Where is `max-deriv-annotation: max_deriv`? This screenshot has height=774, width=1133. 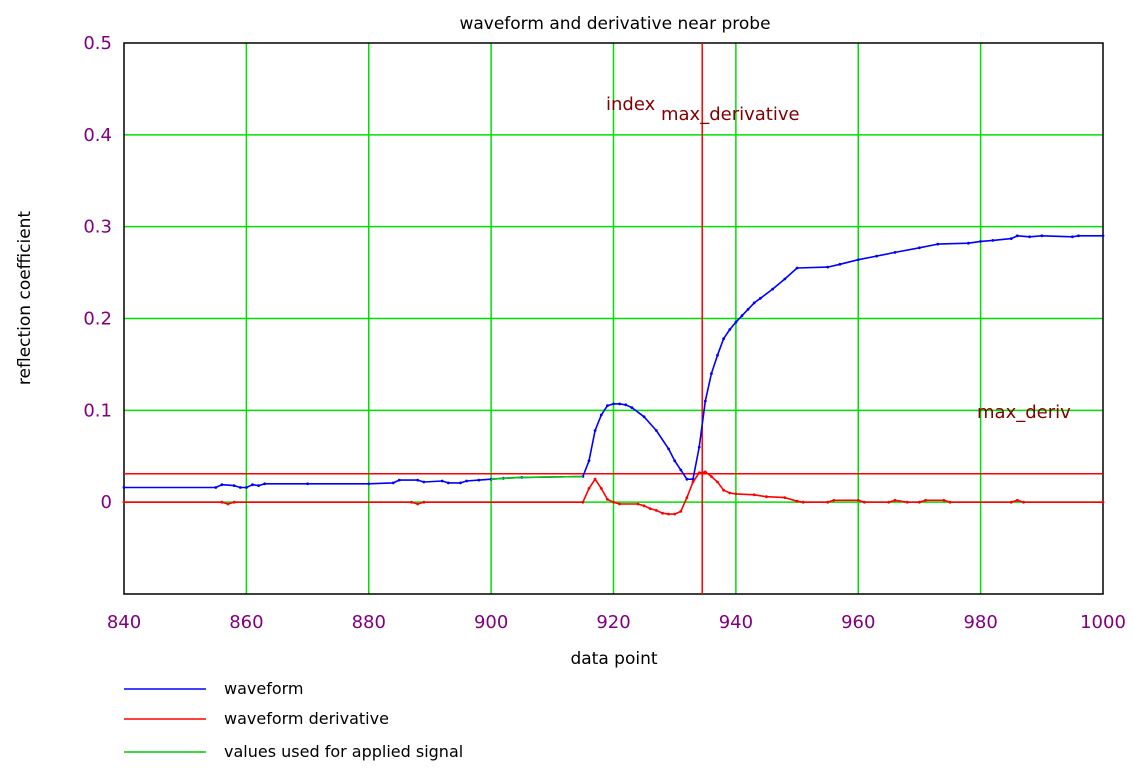
max-deriv-annotation: max_deriv is located at coordinates (1024, 412).